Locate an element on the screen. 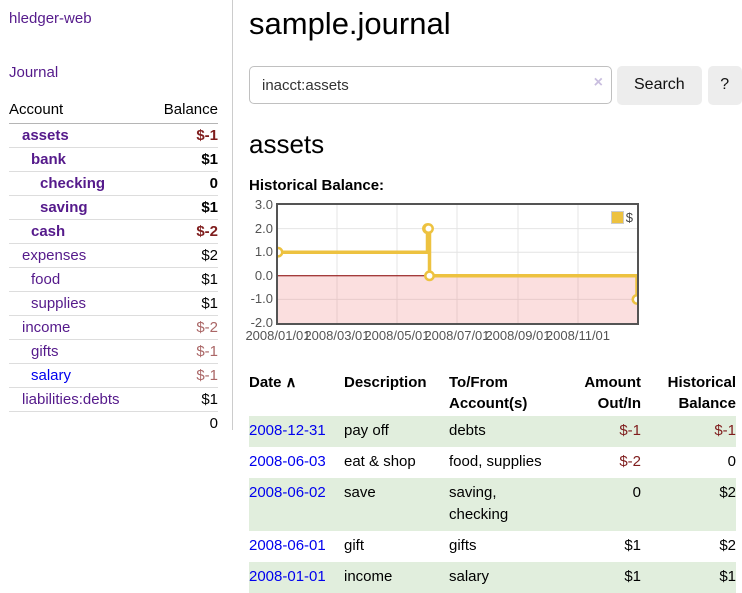 The width and height of the screenshot is (742, 593). register-date-cell: 2008-06-01 is located at coordinates (296, 546).